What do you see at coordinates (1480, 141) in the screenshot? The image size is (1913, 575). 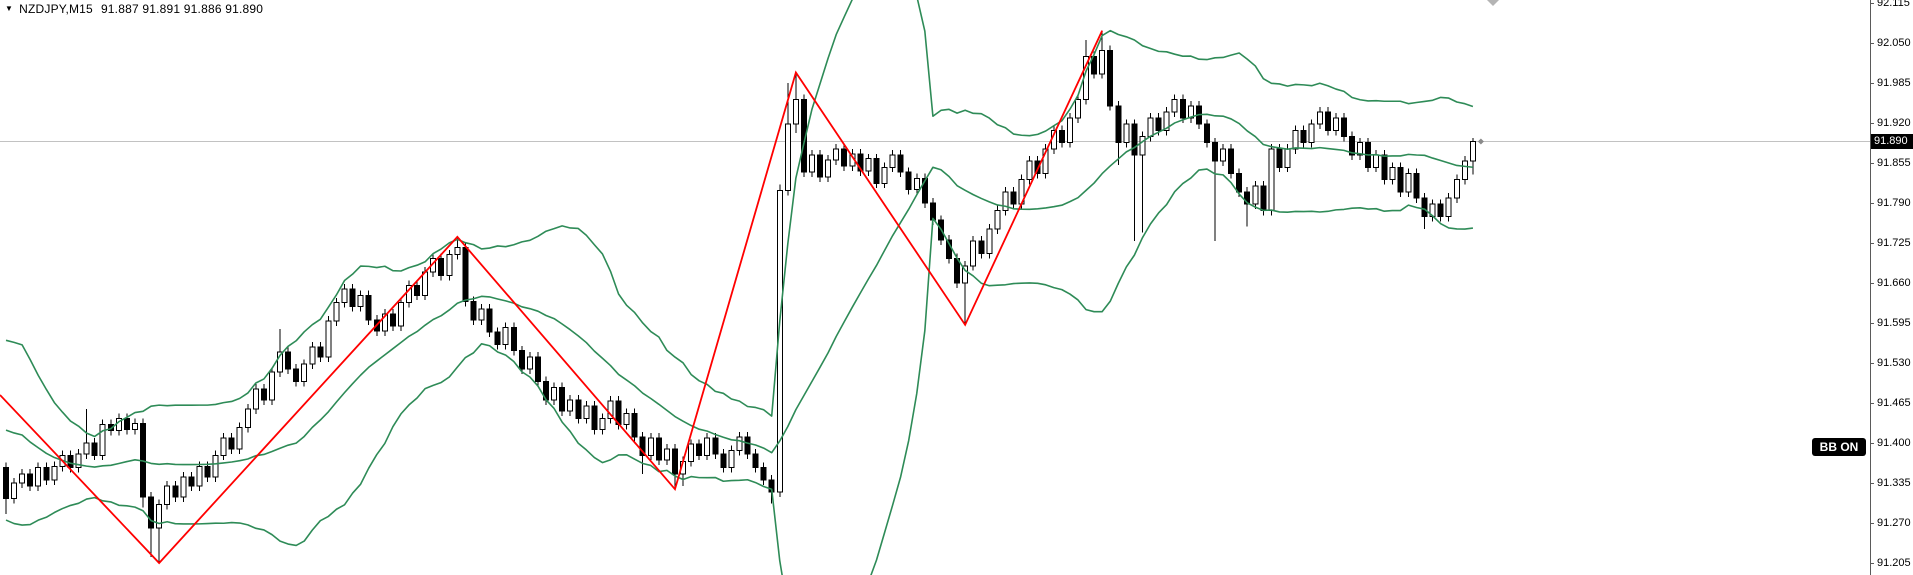 I see `last-bar-marker-icon` at bounding box center [1480, 141].